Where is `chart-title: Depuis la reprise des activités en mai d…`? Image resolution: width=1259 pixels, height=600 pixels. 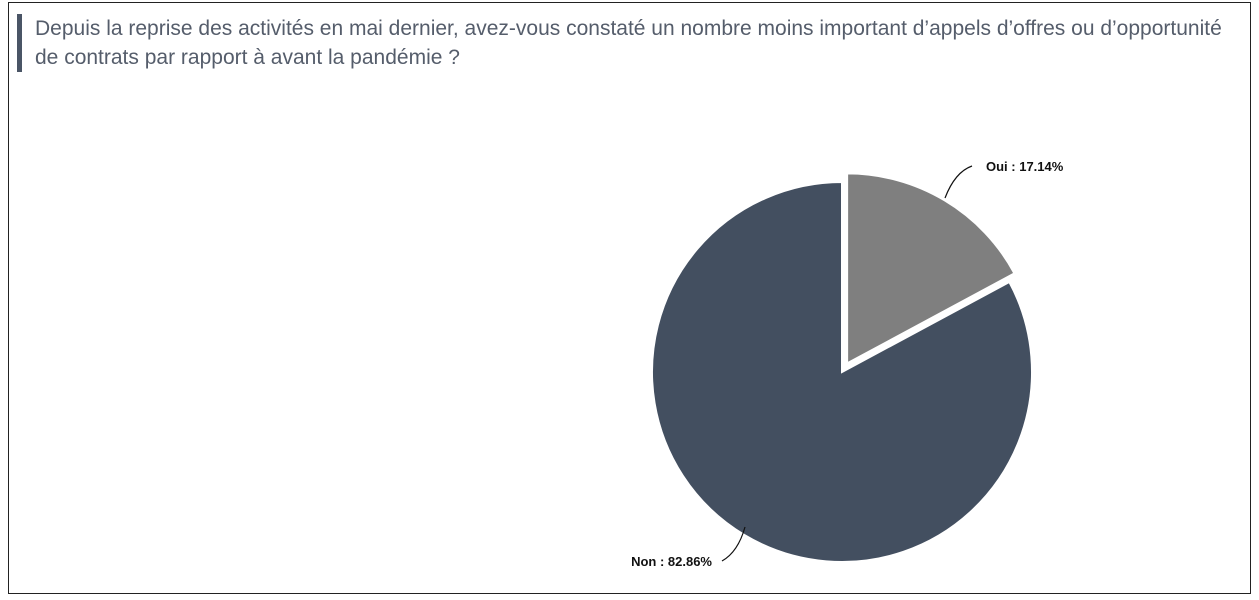
chart-title: Depuis la reprise des activités en mai d… is located at coordinates (628, 43).